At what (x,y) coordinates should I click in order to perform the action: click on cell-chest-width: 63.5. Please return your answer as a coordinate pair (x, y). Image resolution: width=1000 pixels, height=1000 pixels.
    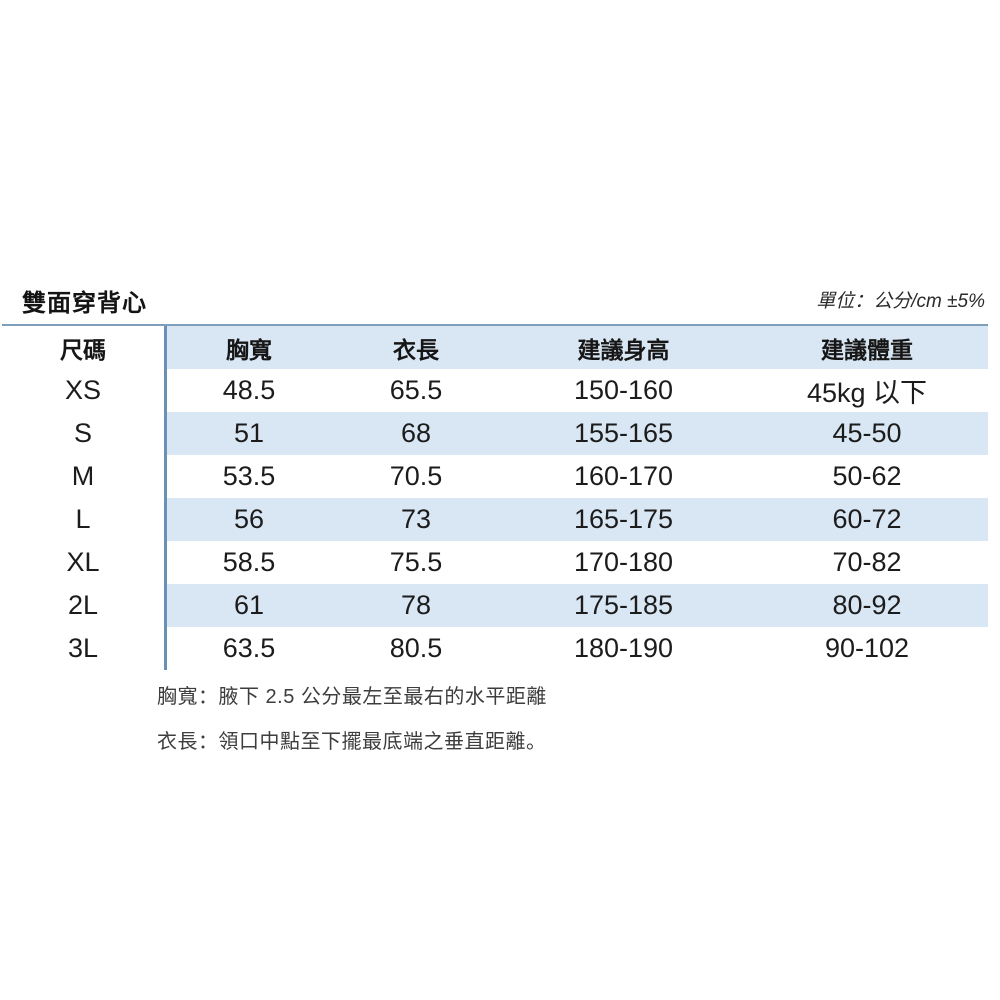
    Looking at the image, I should click on (249, 648).